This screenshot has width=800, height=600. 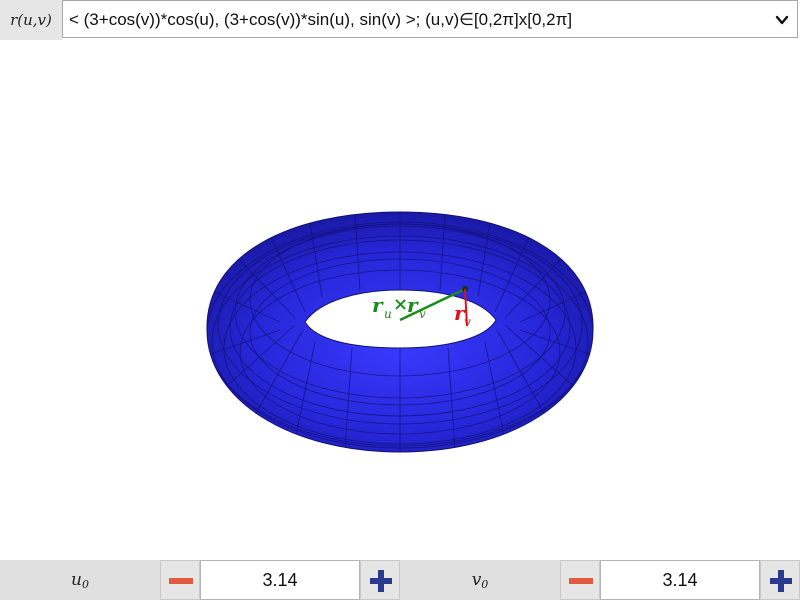 I want to click on v0-value-field: 3.14, so click(x=680, y=580).